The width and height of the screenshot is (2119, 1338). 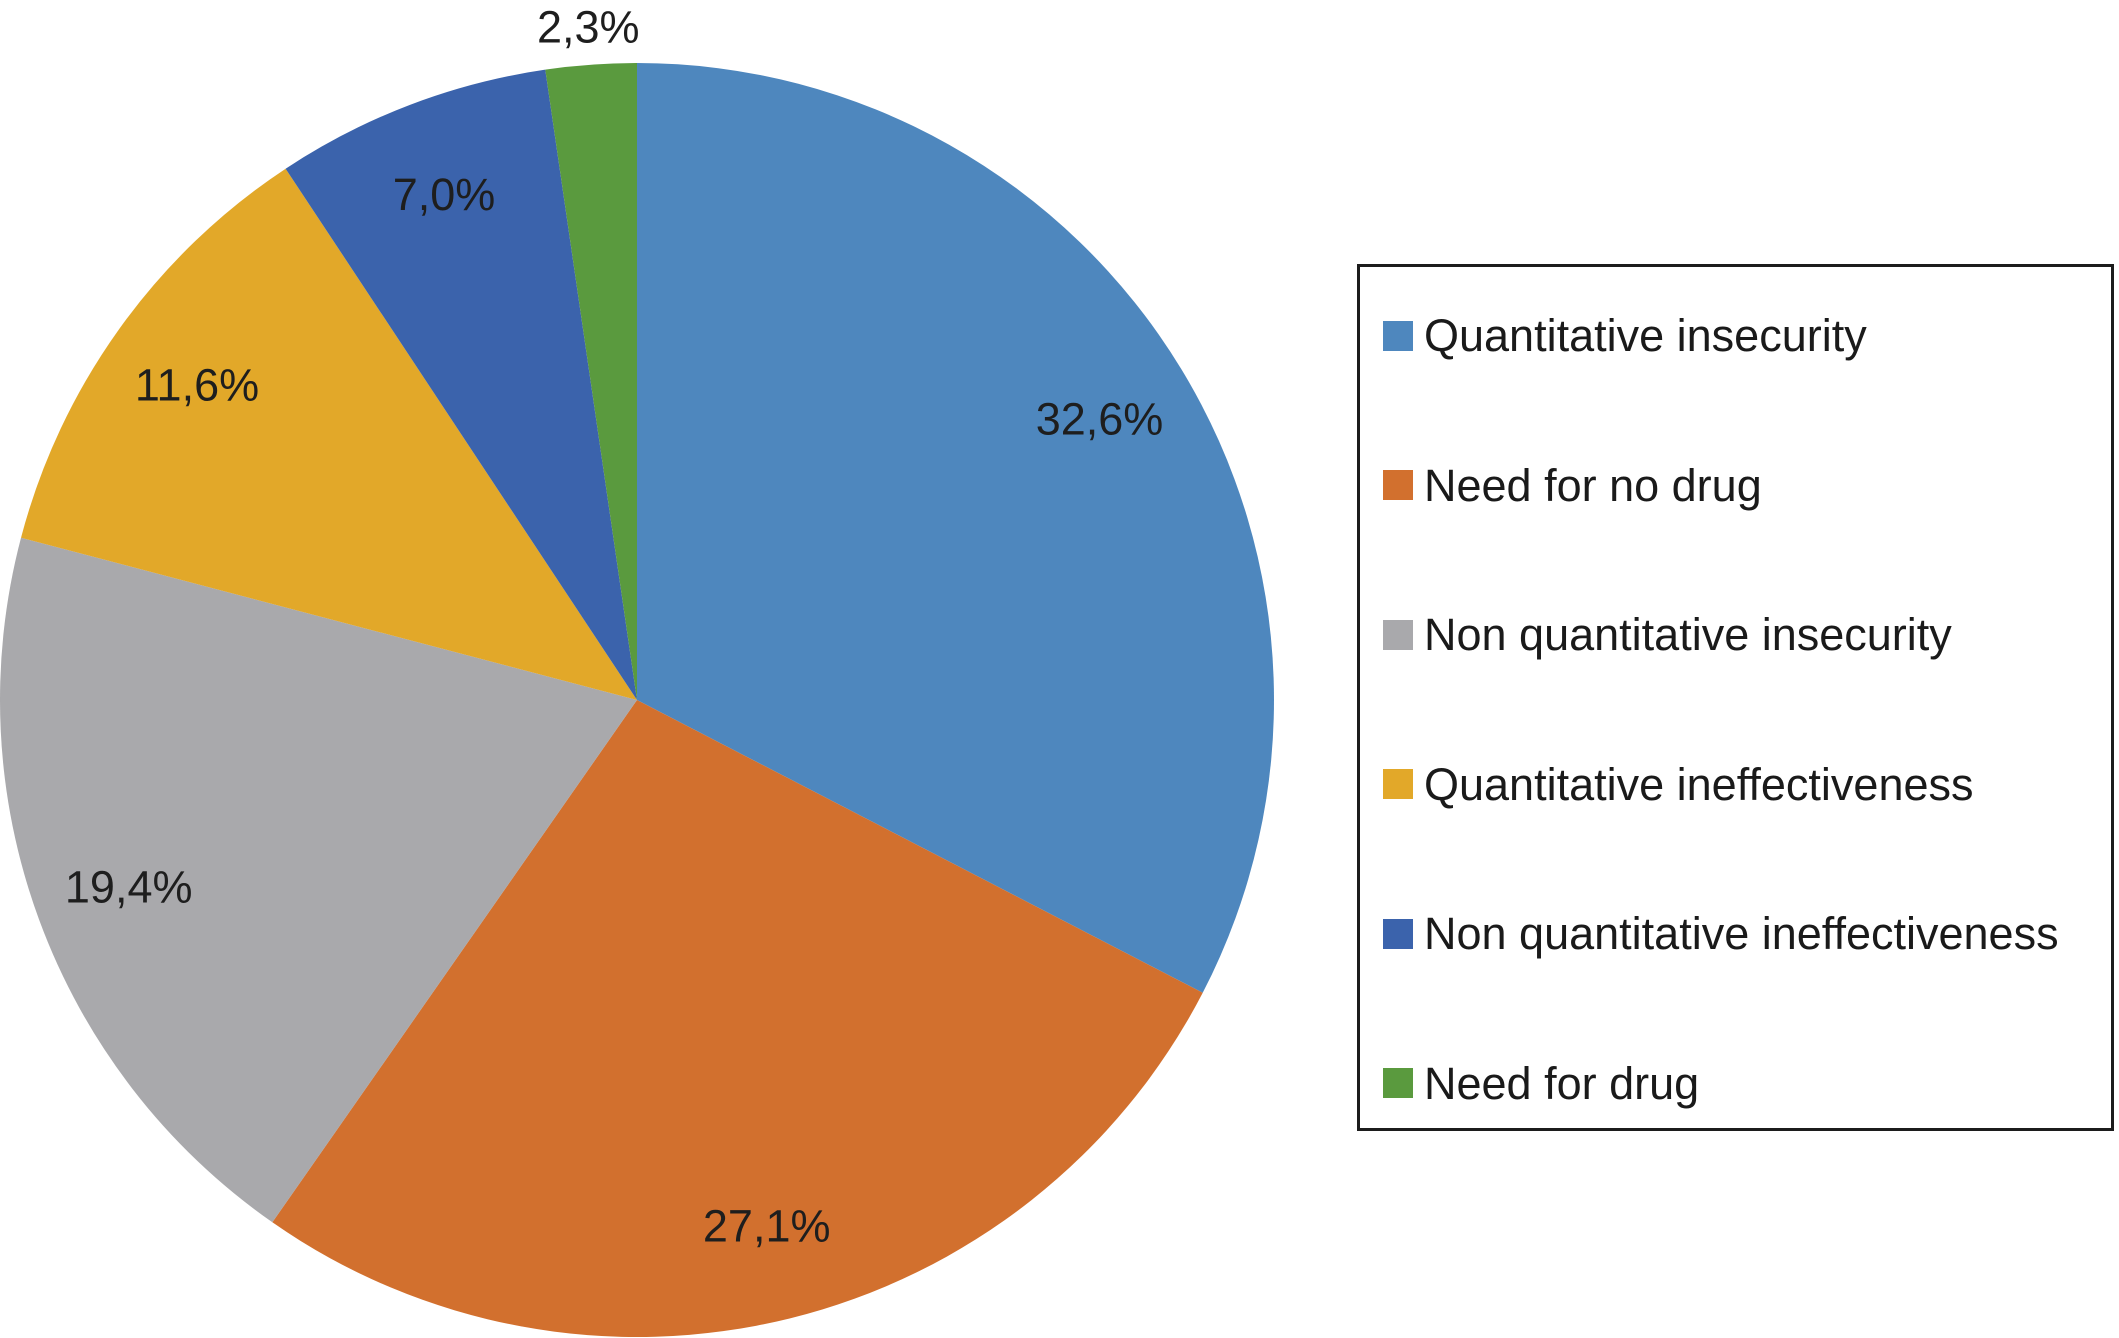 What do you see at coordinates (1593, 485) in the screenshot?
I see `legend-label: Need for no drug` at bounding box center [1593, 485].